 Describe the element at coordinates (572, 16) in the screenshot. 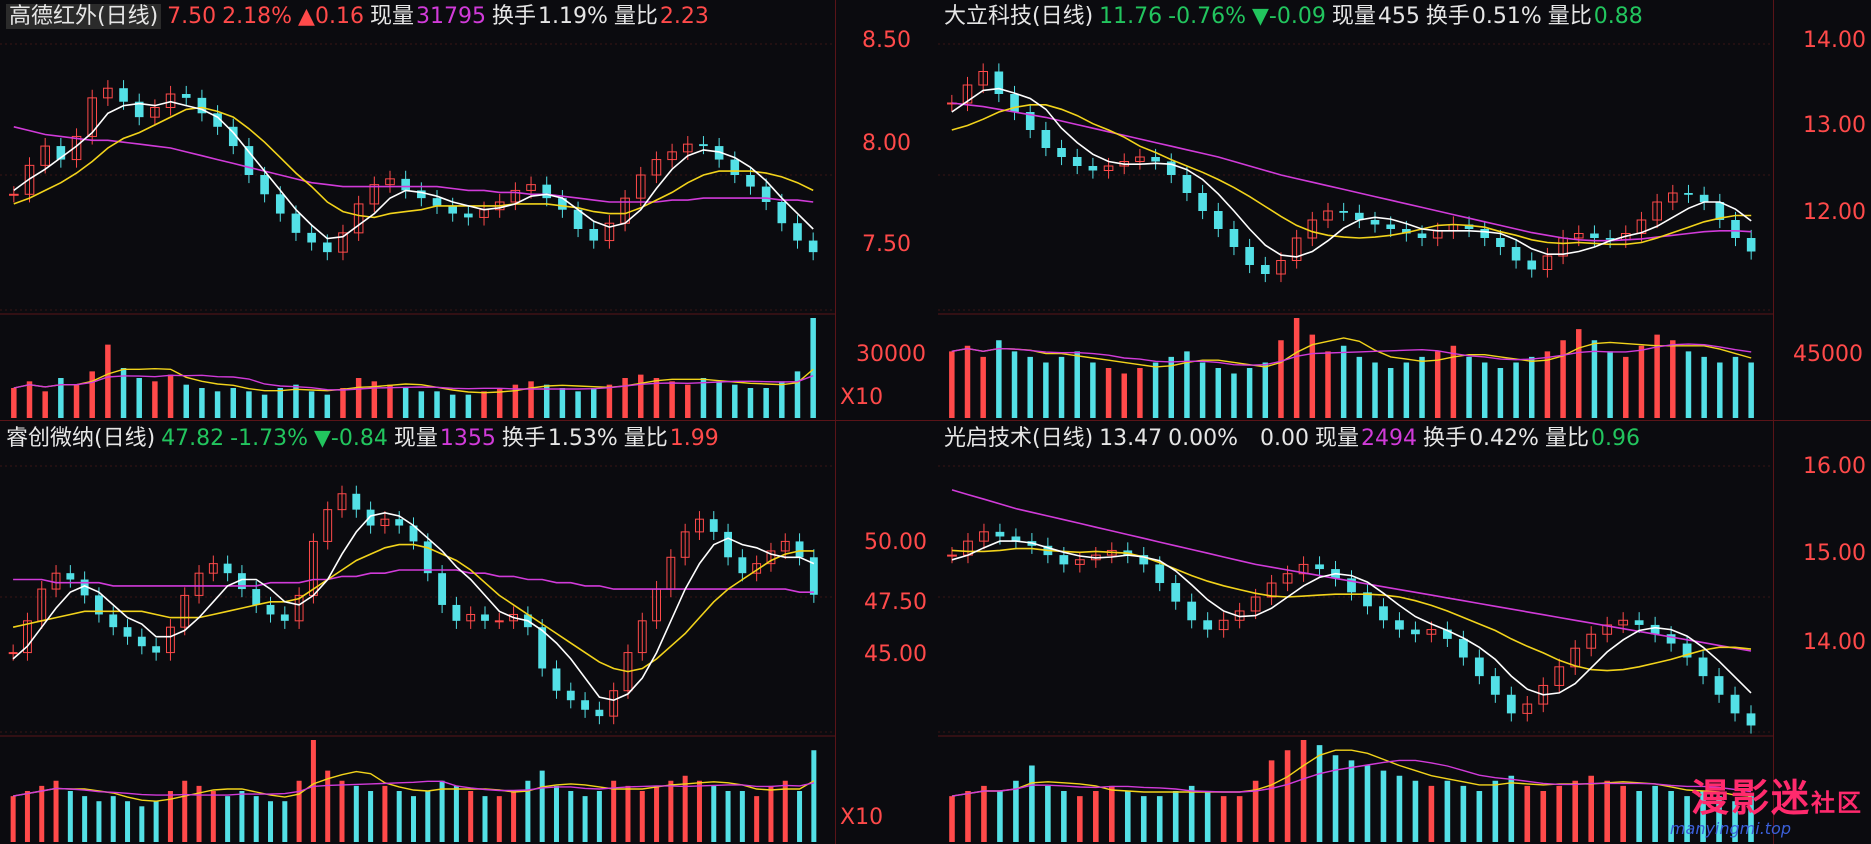

I see `turn-value: 1.19%` at that location.